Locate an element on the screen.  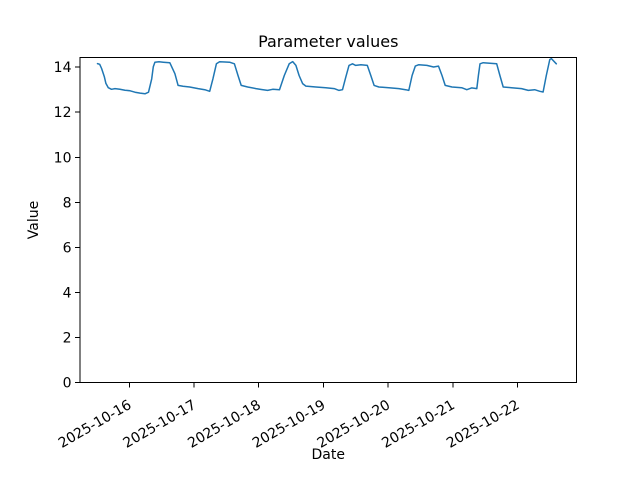
y-tick-label: 4 is located at coordinates (67, 293).